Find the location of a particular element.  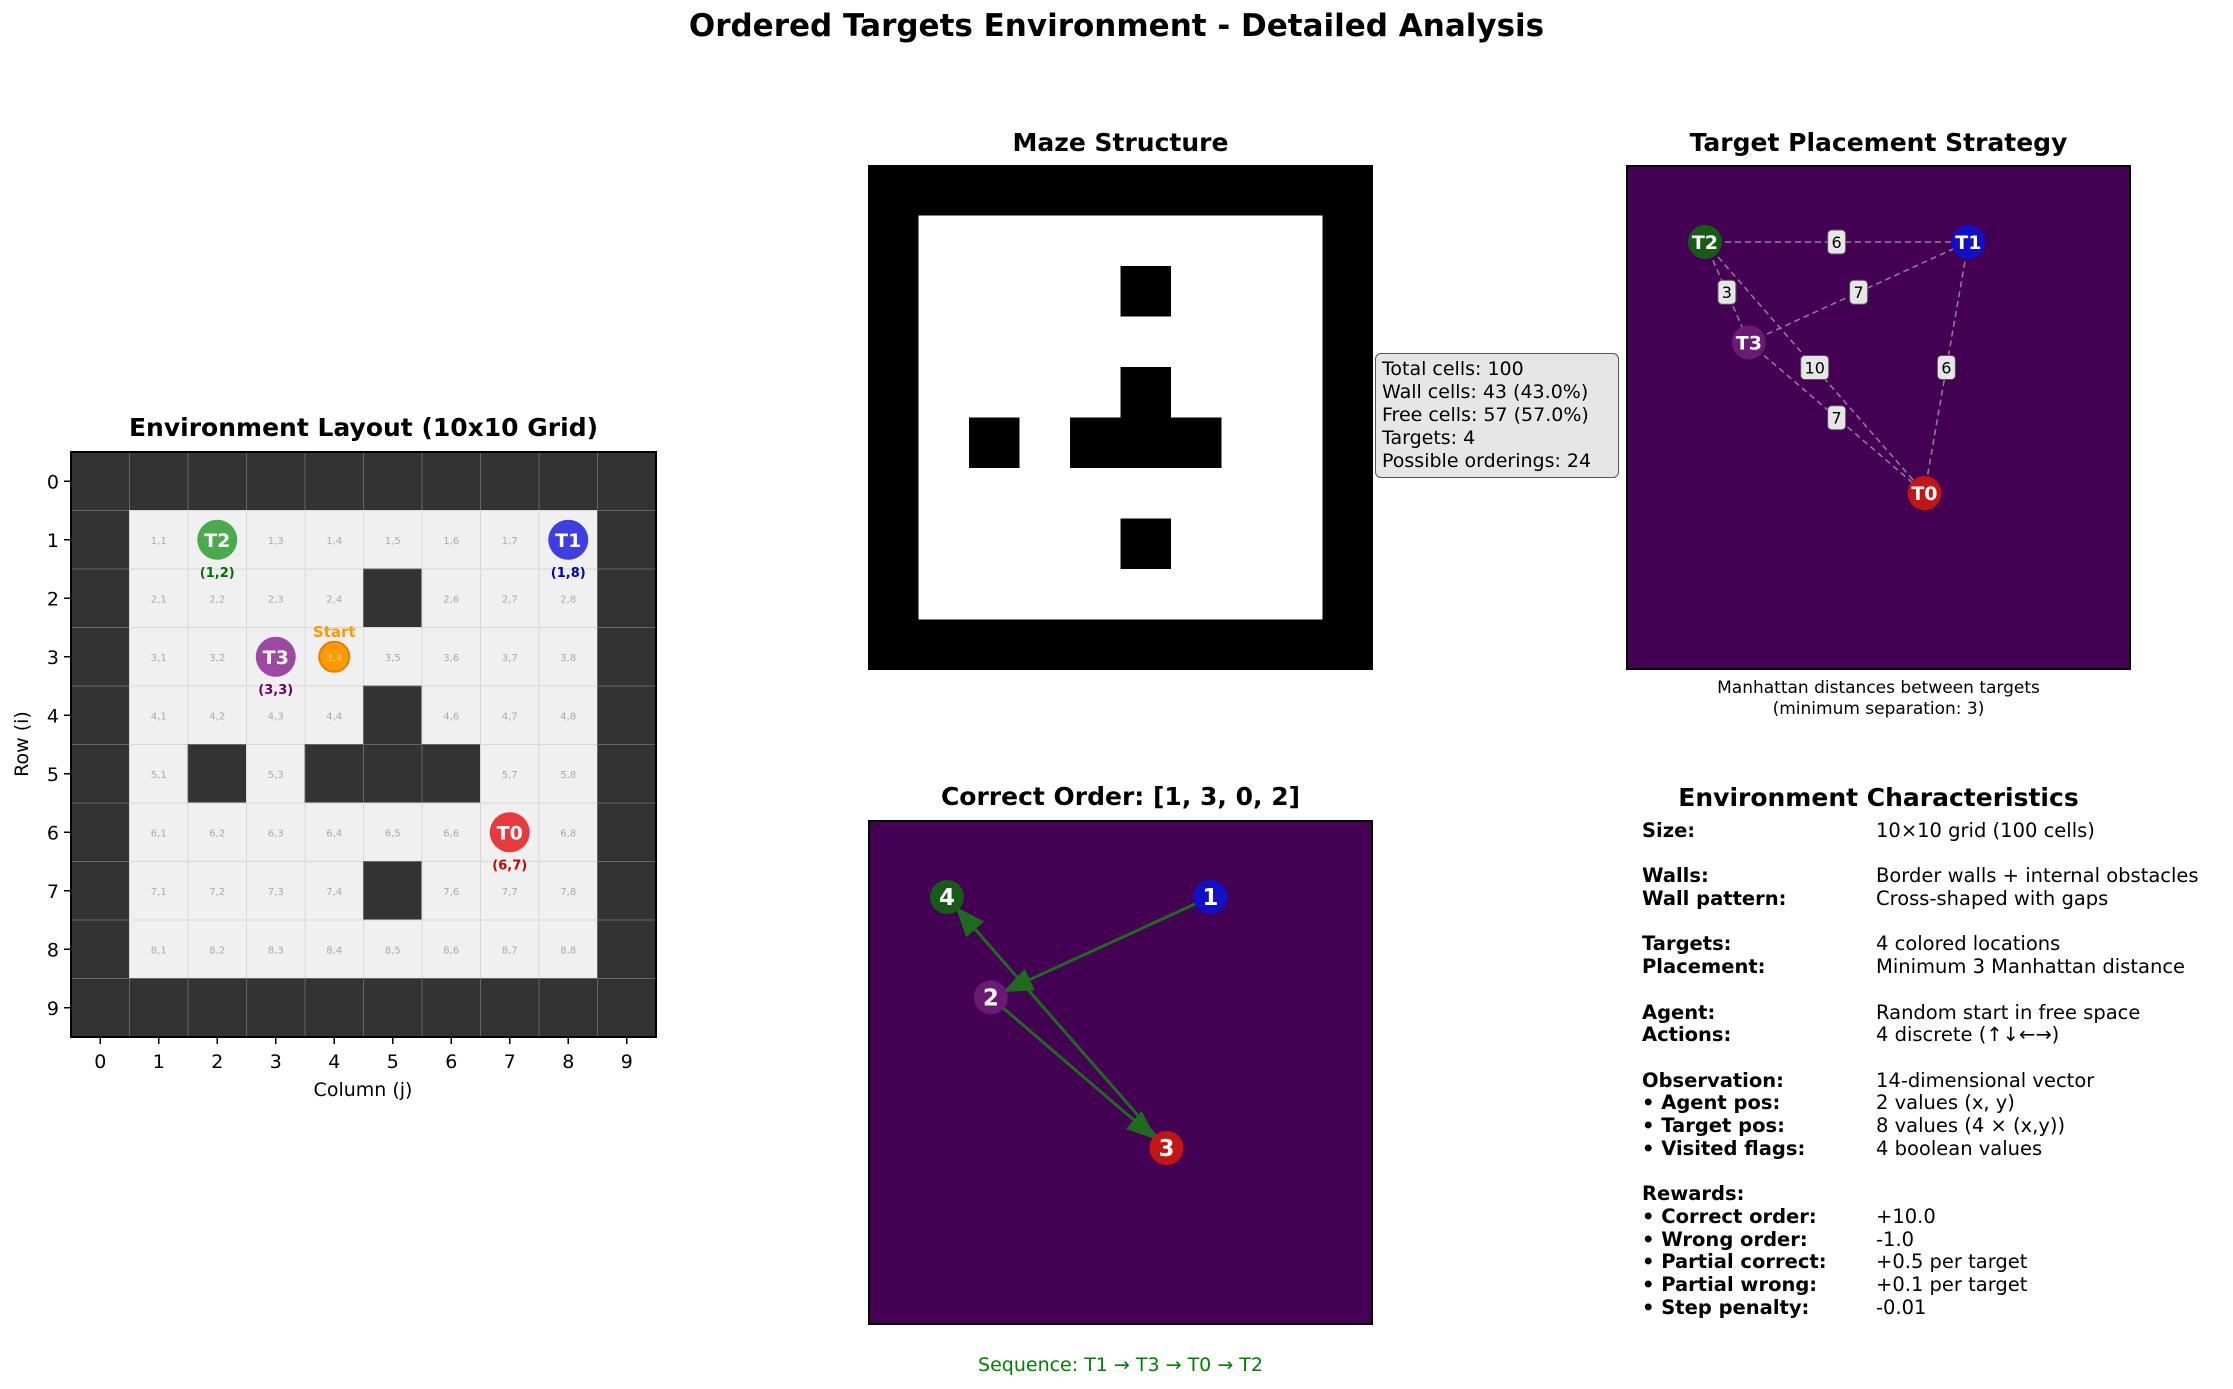

placement-point-t3 is located at coordinates (1748, 342).